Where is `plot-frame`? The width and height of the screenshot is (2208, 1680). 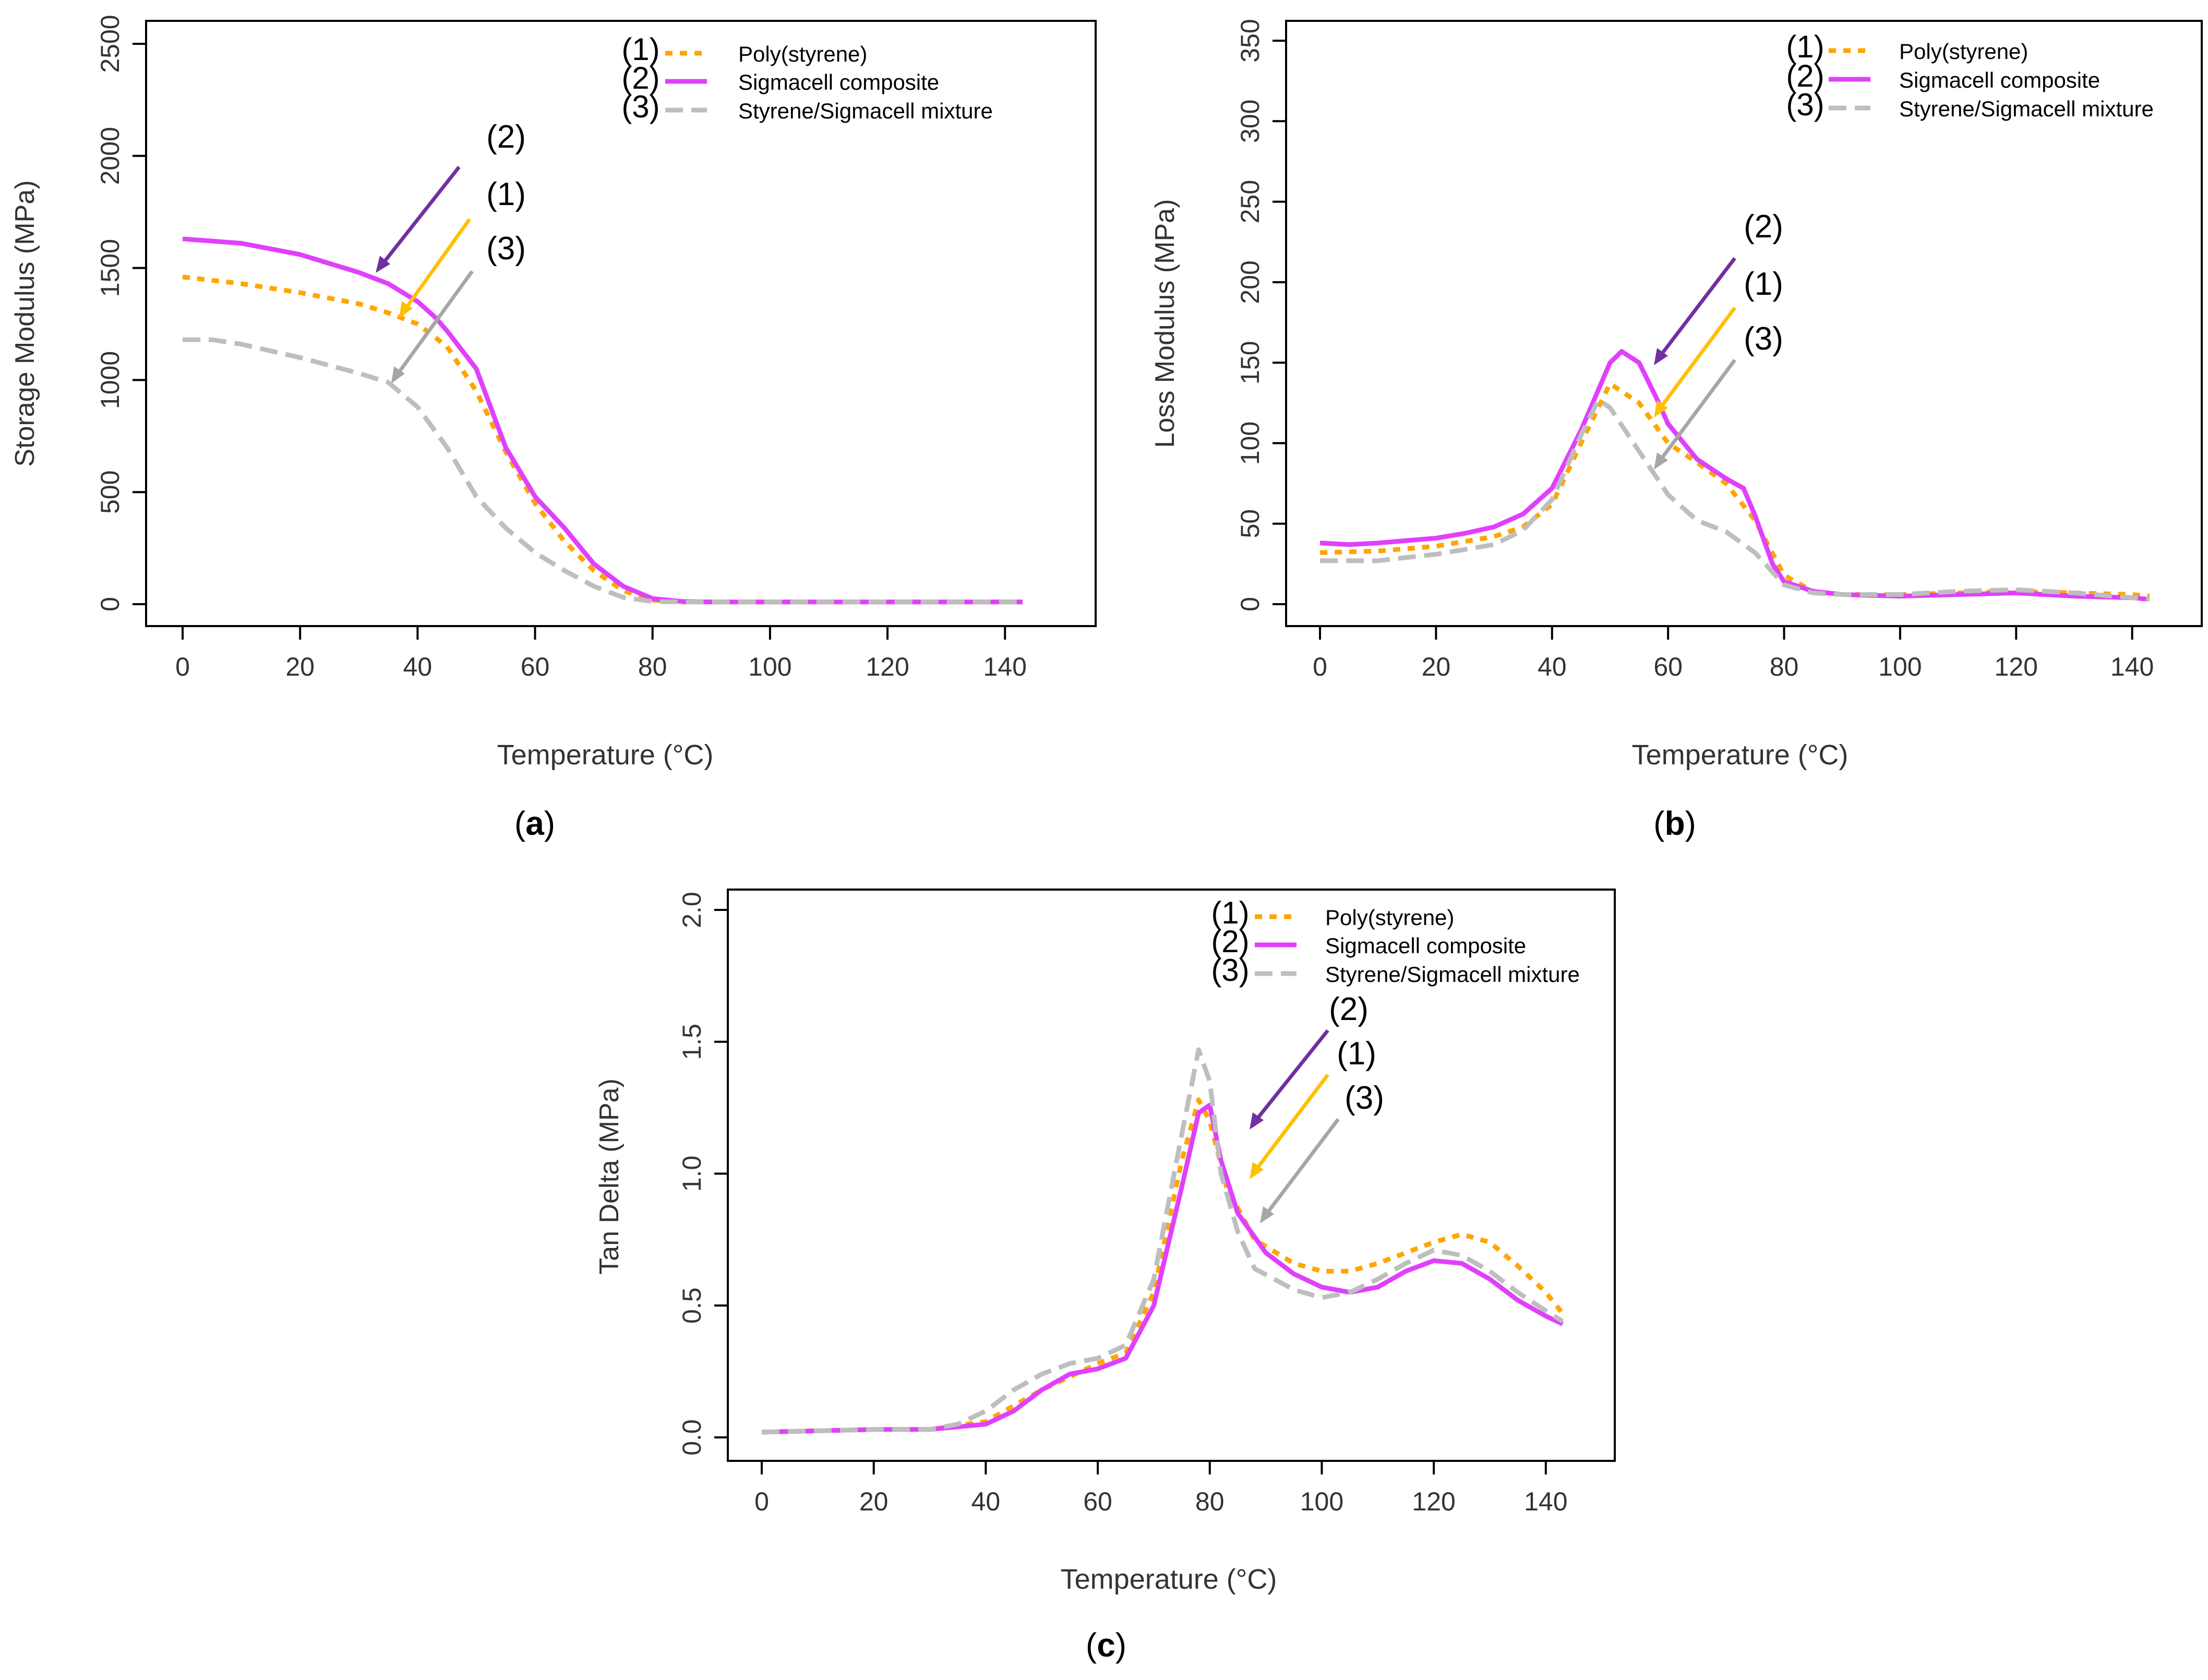
plot-frame is located at coordinates (1171, 1176).